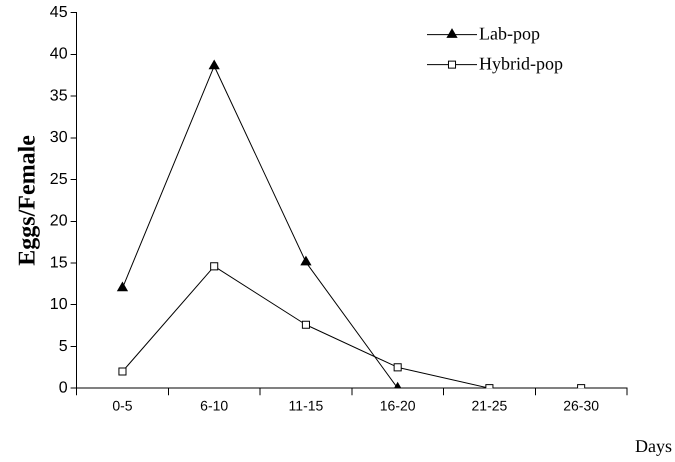 The height and width of the screenshot is (462, 675). I want to click on legend-label: Hybrid-pop, so click(521, 63).